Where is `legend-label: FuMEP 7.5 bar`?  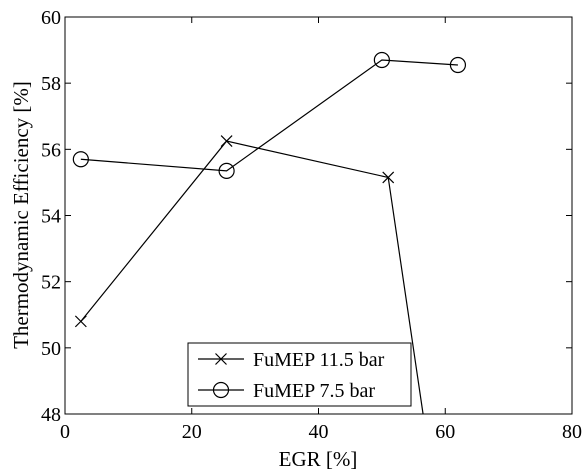 legend-label: FuMEP 7.5 bar is located at coordinates (314, 391).